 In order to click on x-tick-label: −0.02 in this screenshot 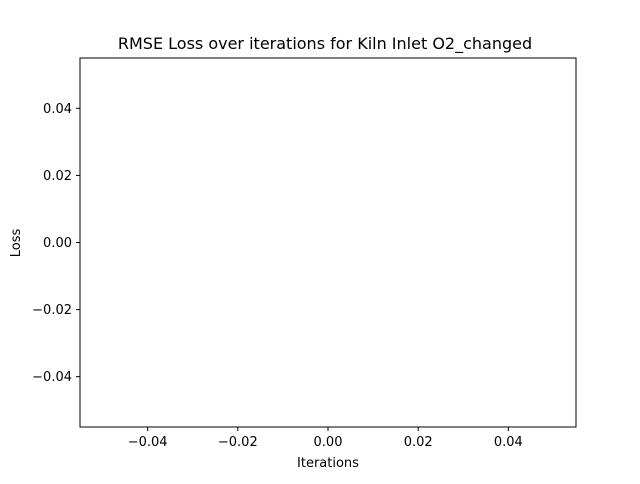, I will do `click(238, 442)`.